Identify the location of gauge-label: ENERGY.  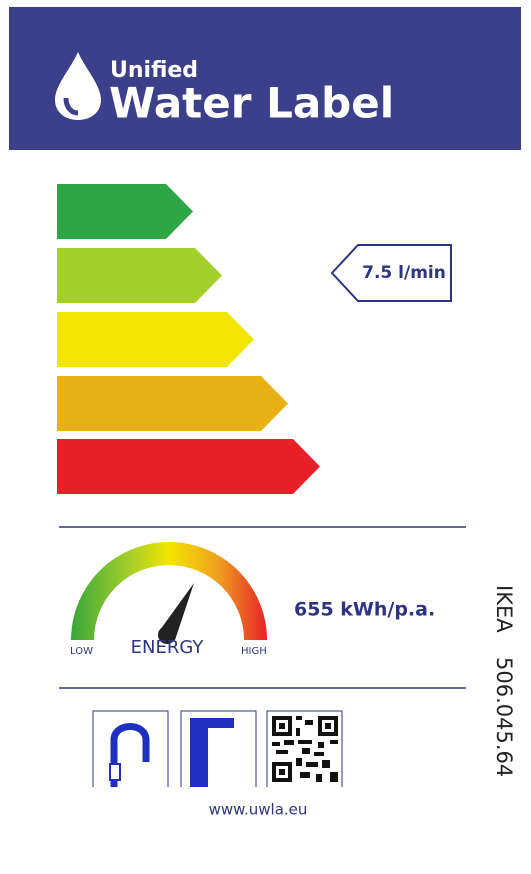
(168, 647).